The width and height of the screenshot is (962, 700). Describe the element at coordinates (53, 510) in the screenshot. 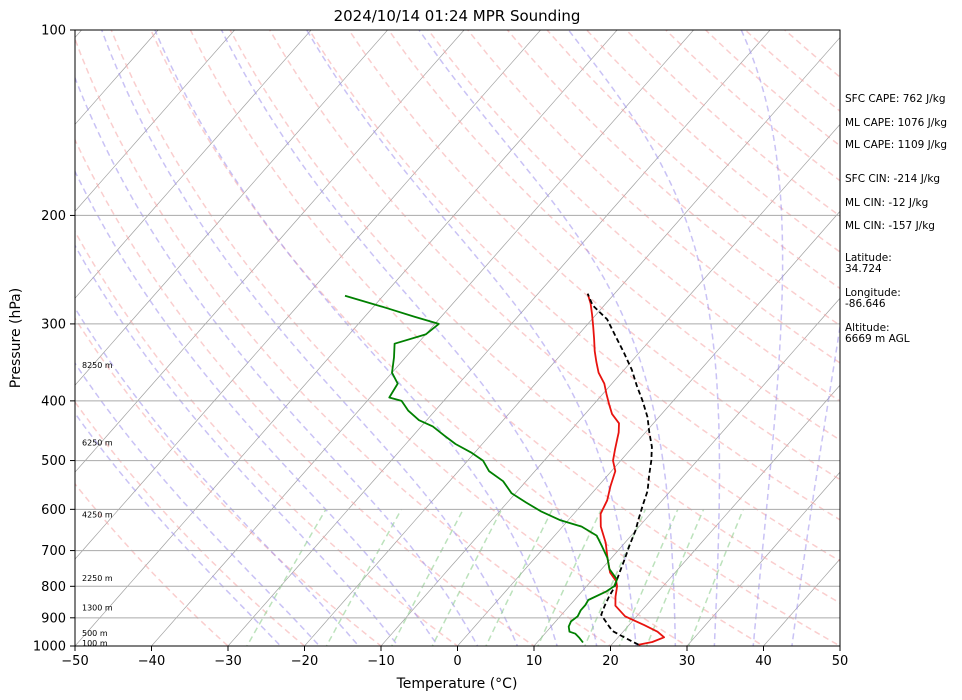

I see `y-tick-label: 600` at that location.